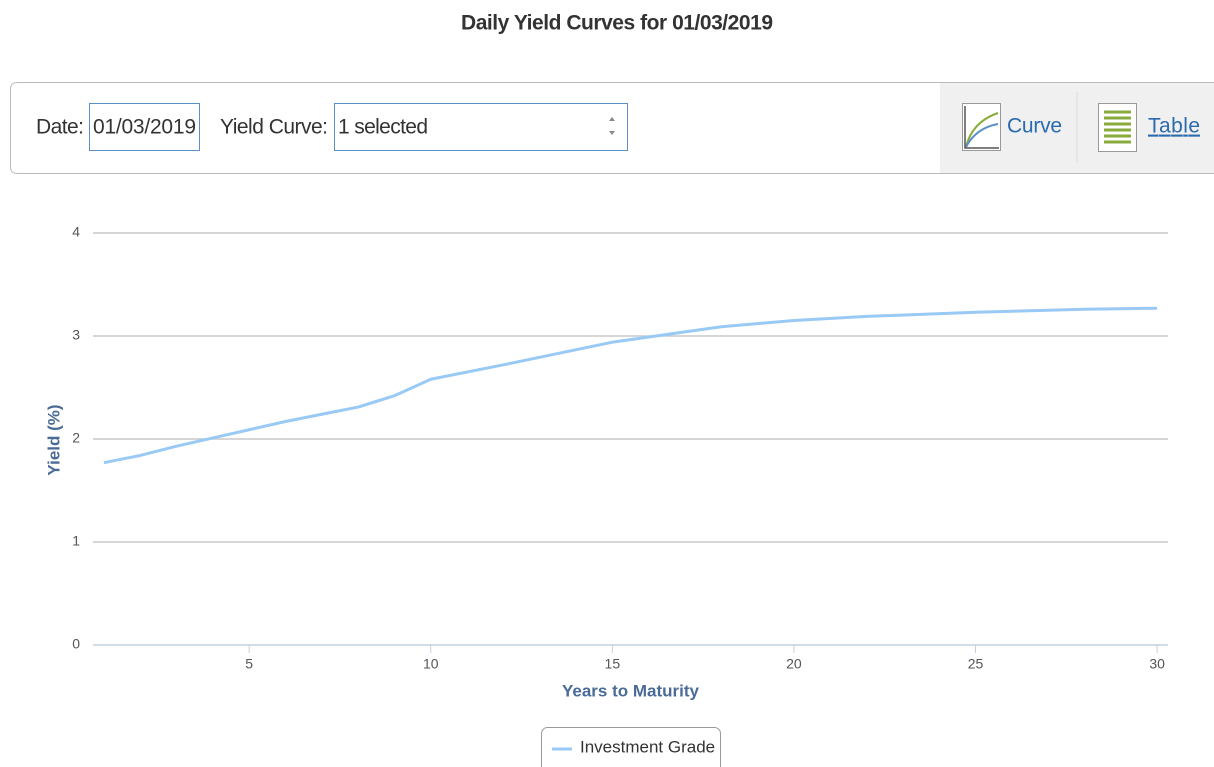  Describe the element at coordinates (631, 690) in the screenshot. I see `x-axis-title: Years to Maturity` at that location.